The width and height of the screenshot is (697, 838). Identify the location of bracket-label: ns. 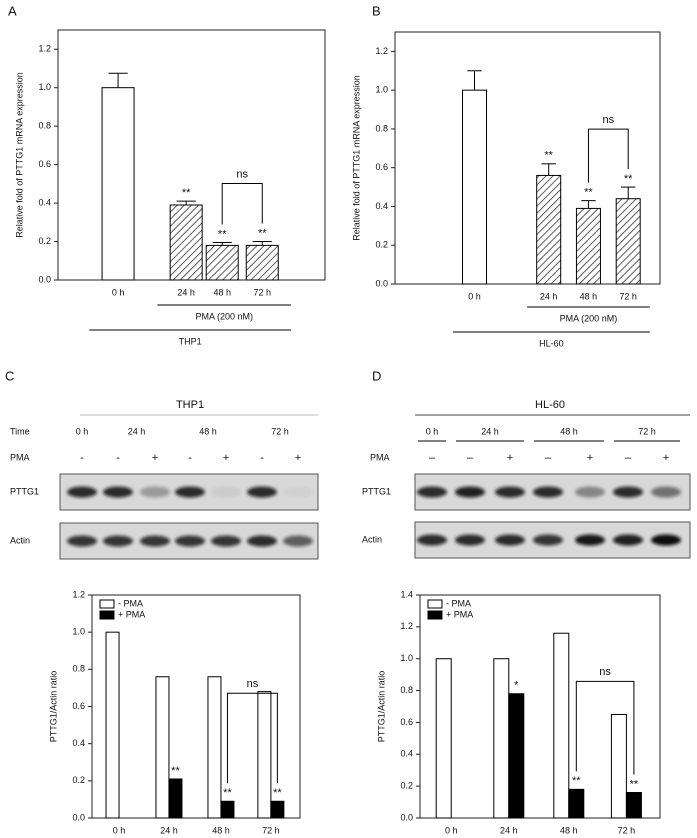
(609, 120).